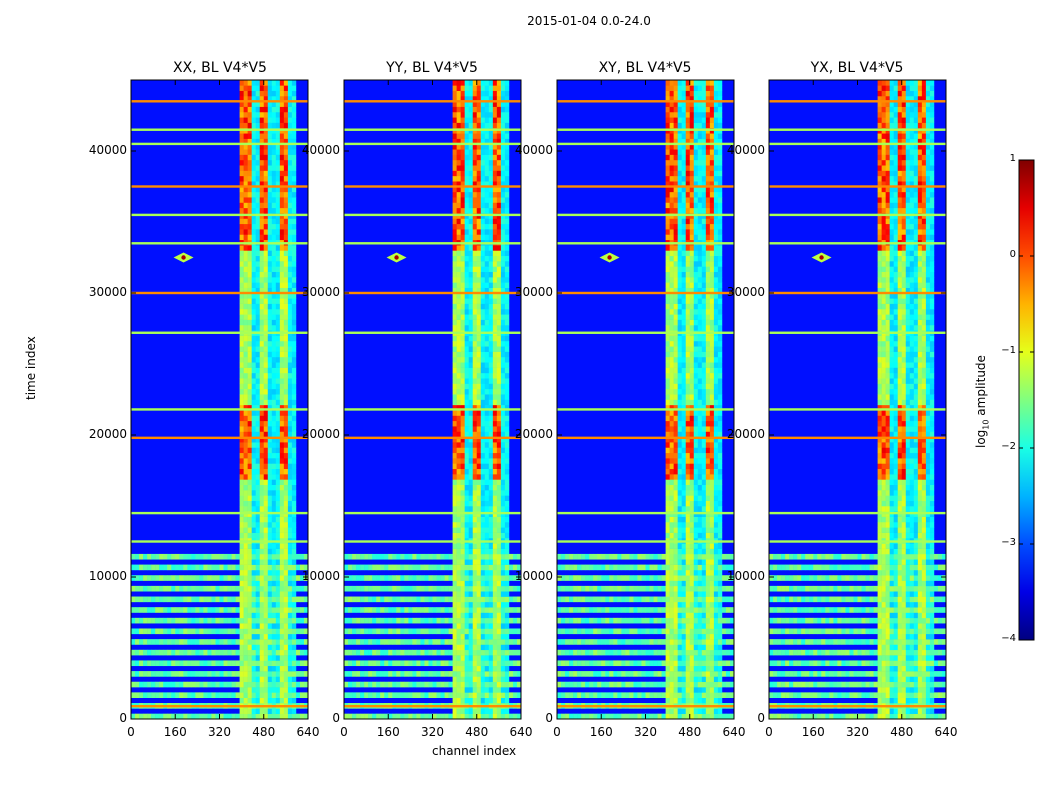 The image size is (1050, 800). What do you see at coordinates (219, 186) in the screenshot?
I see `flag-line` at bounding box center [219, 186].